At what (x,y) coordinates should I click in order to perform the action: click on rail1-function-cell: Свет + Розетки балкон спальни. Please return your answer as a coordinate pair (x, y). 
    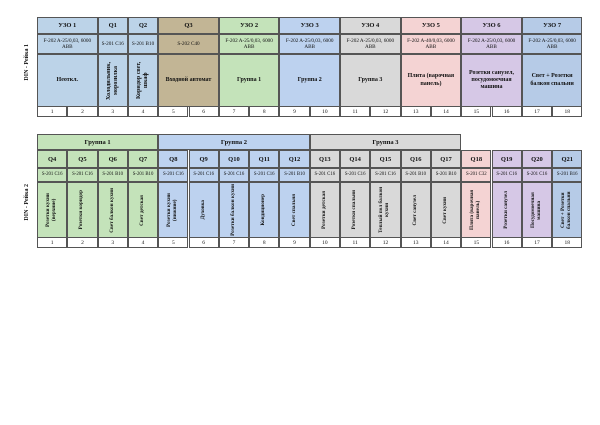
    Looking at the image, I should click on (552, 80).